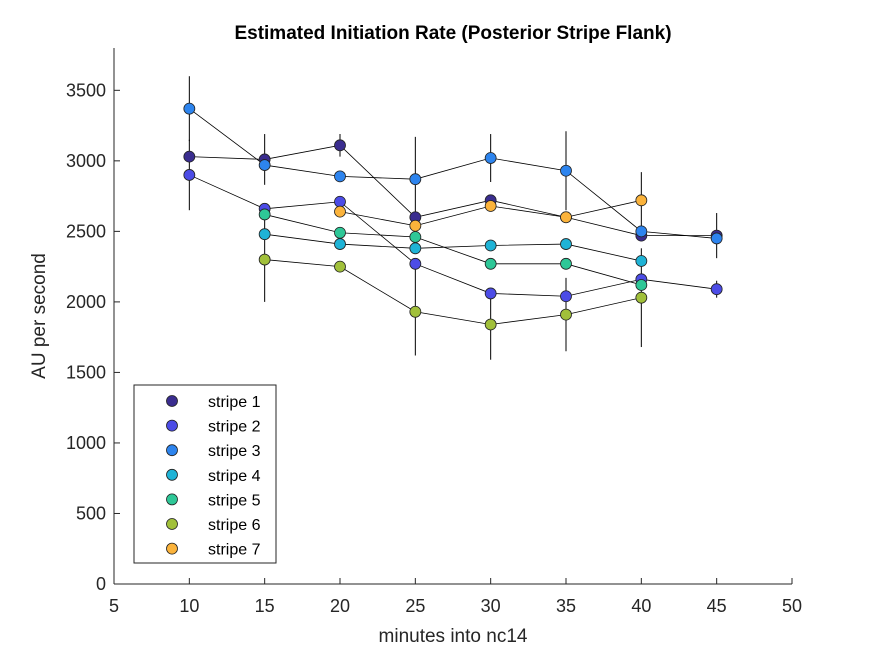  I want to click on legend-label: stripe 6, so click(234, 525).